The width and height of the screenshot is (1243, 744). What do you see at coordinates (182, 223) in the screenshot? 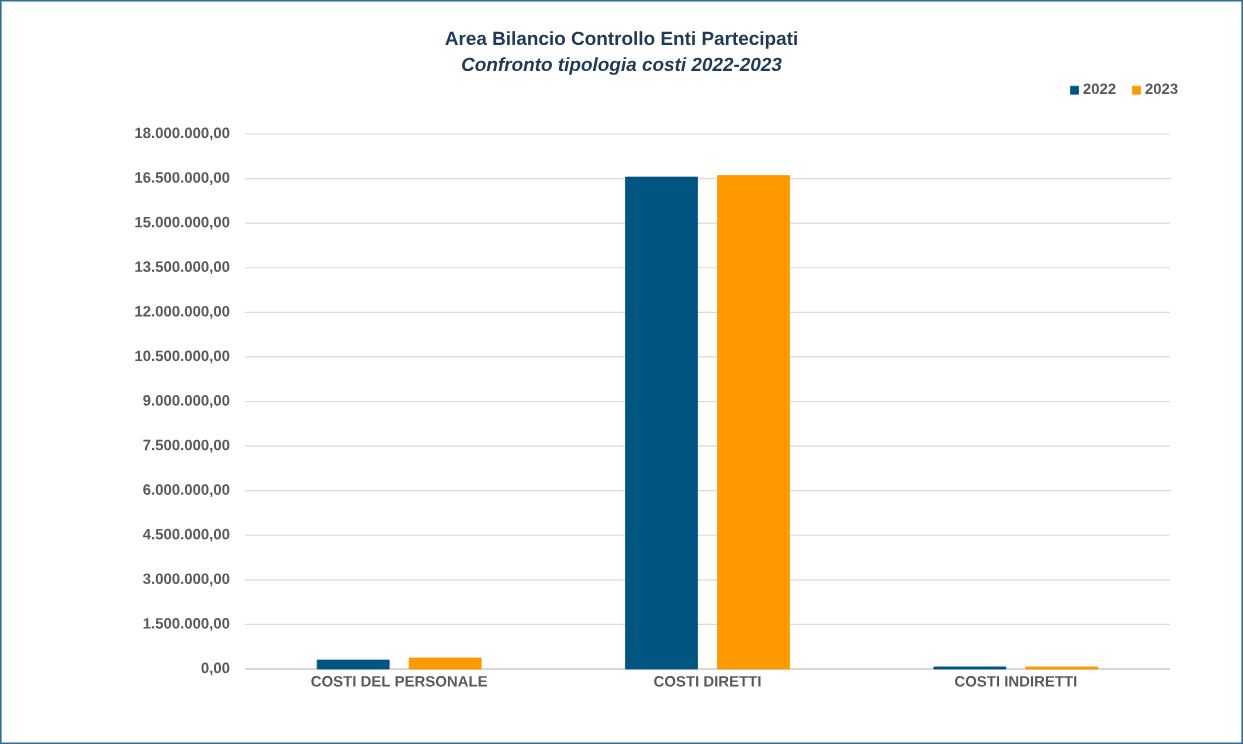
I see `y-tick-label: 15.000.000,00` at bounding box center [182, 223].